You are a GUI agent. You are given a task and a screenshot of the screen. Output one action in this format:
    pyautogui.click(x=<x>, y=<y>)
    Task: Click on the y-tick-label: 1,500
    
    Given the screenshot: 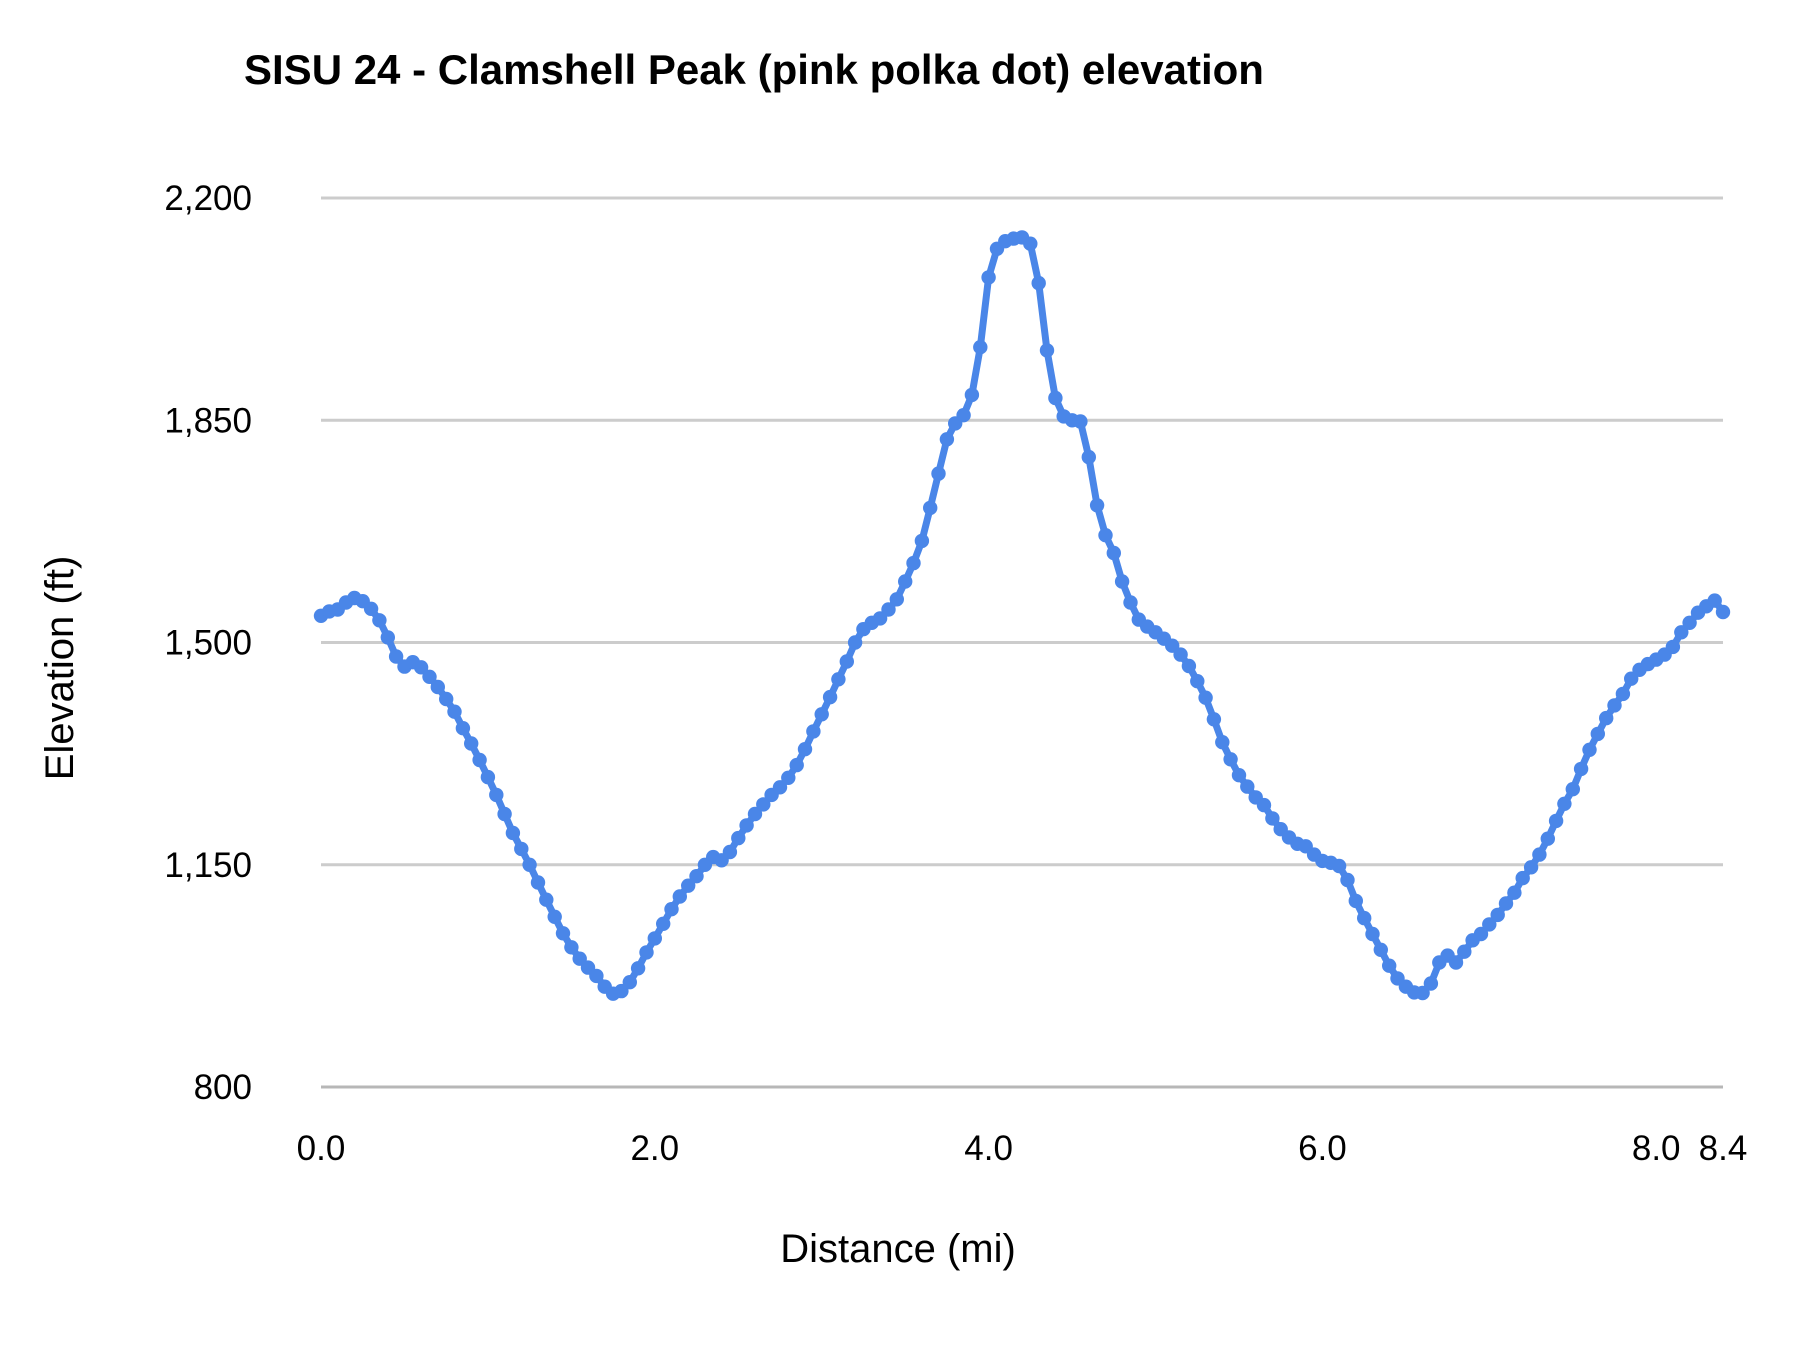 What is the action you would take?
    pyautogui.click(x=208, y=643)
    